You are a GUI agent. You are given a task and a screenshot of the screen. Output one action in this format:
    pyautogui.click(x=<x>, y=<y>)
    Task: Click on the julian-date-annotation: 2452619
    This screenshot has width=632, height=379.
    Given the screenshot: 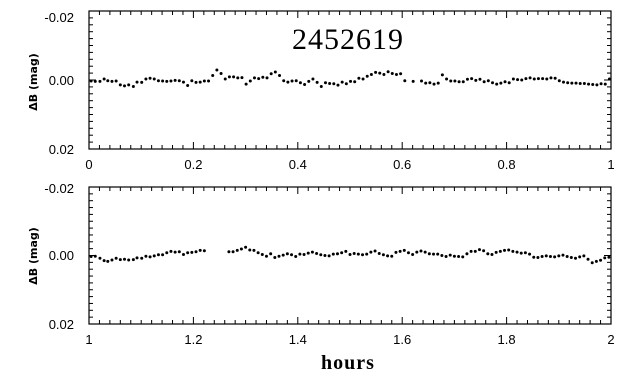 What is the action you would take?
    pyautogui.click(x=348, y=39)
    